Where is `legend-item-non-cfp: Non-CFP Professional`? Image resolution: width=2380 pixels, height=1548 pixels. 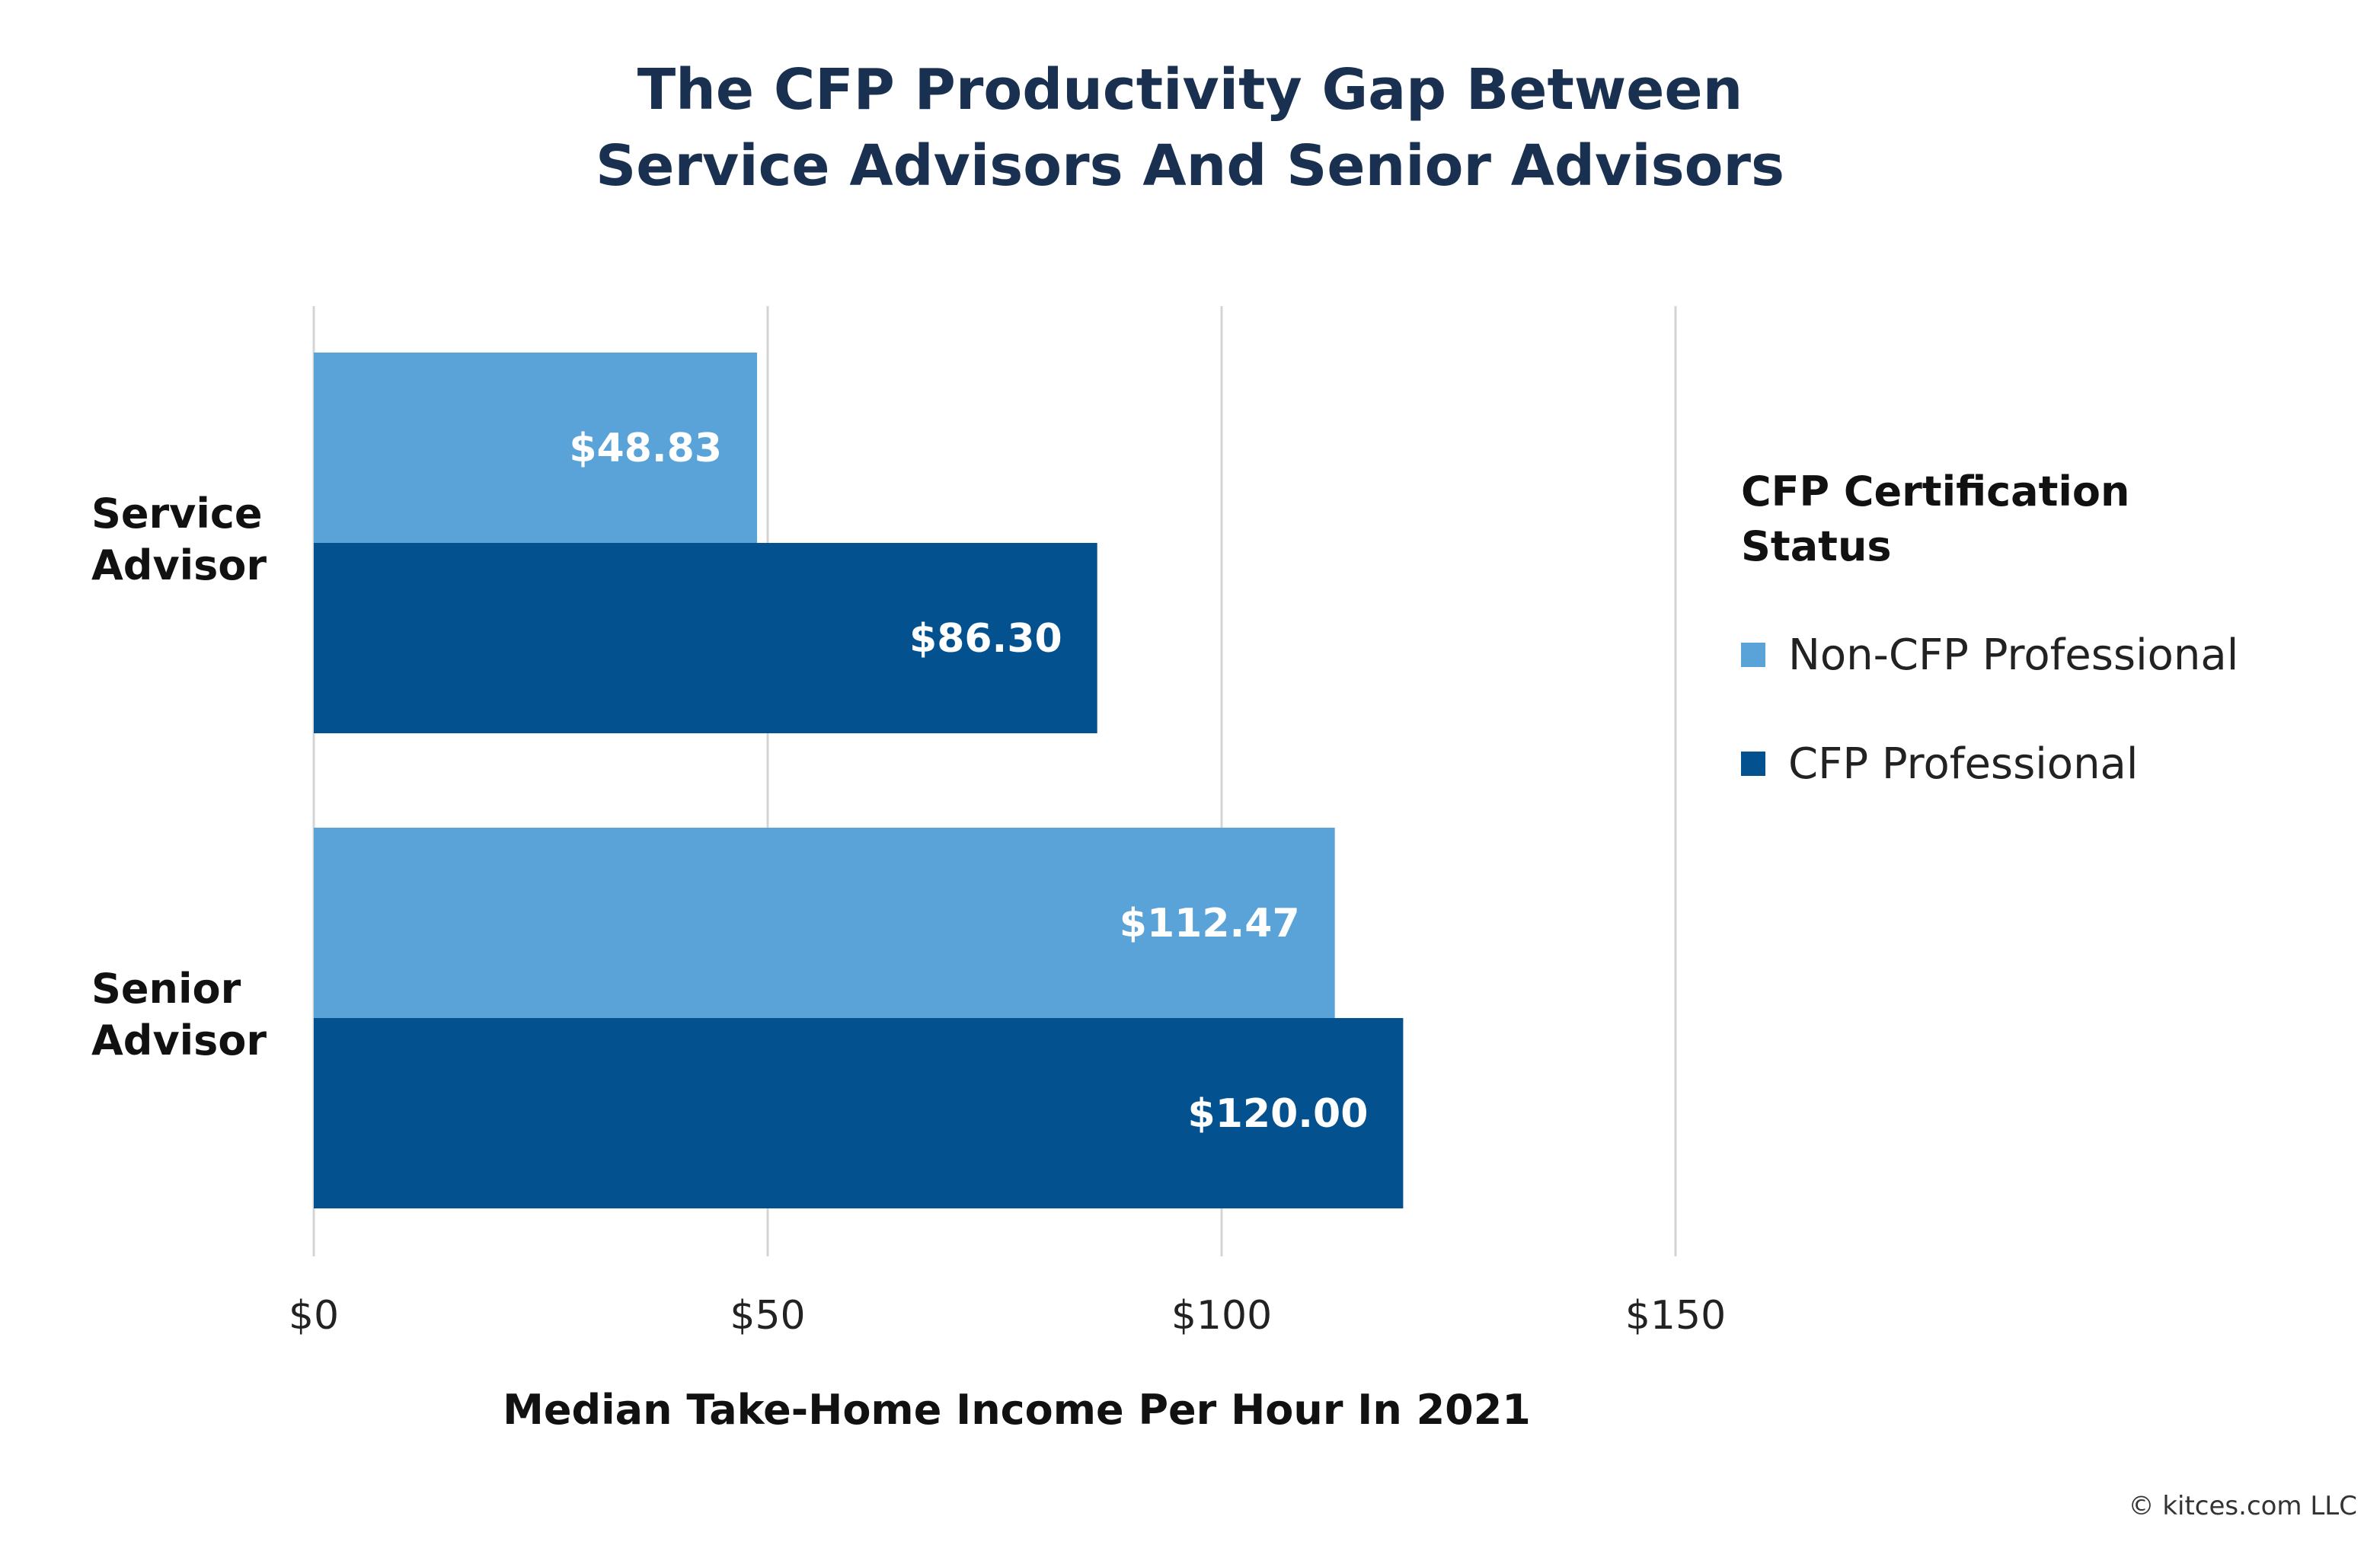 legend-item-non-cfp: Non-CFP Professional is located at coordinates (1990, 655).